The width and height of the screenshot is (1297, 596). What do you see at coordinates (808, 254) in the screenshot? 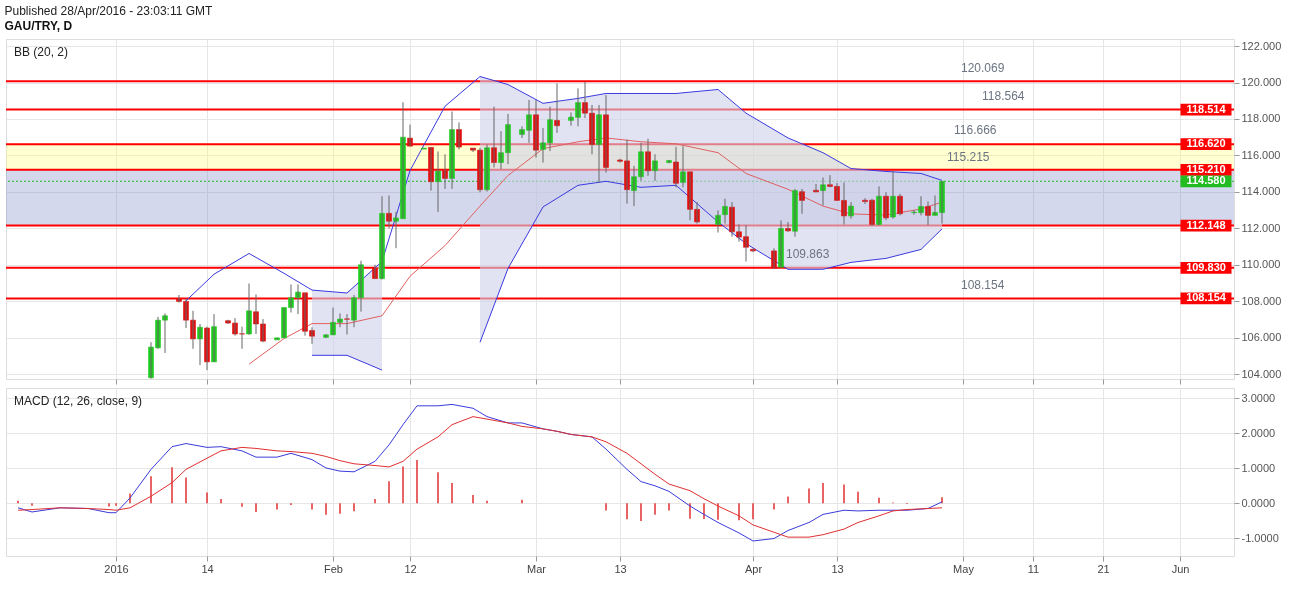
I see `annotation: 109.863` at bounding box center [808, 254].